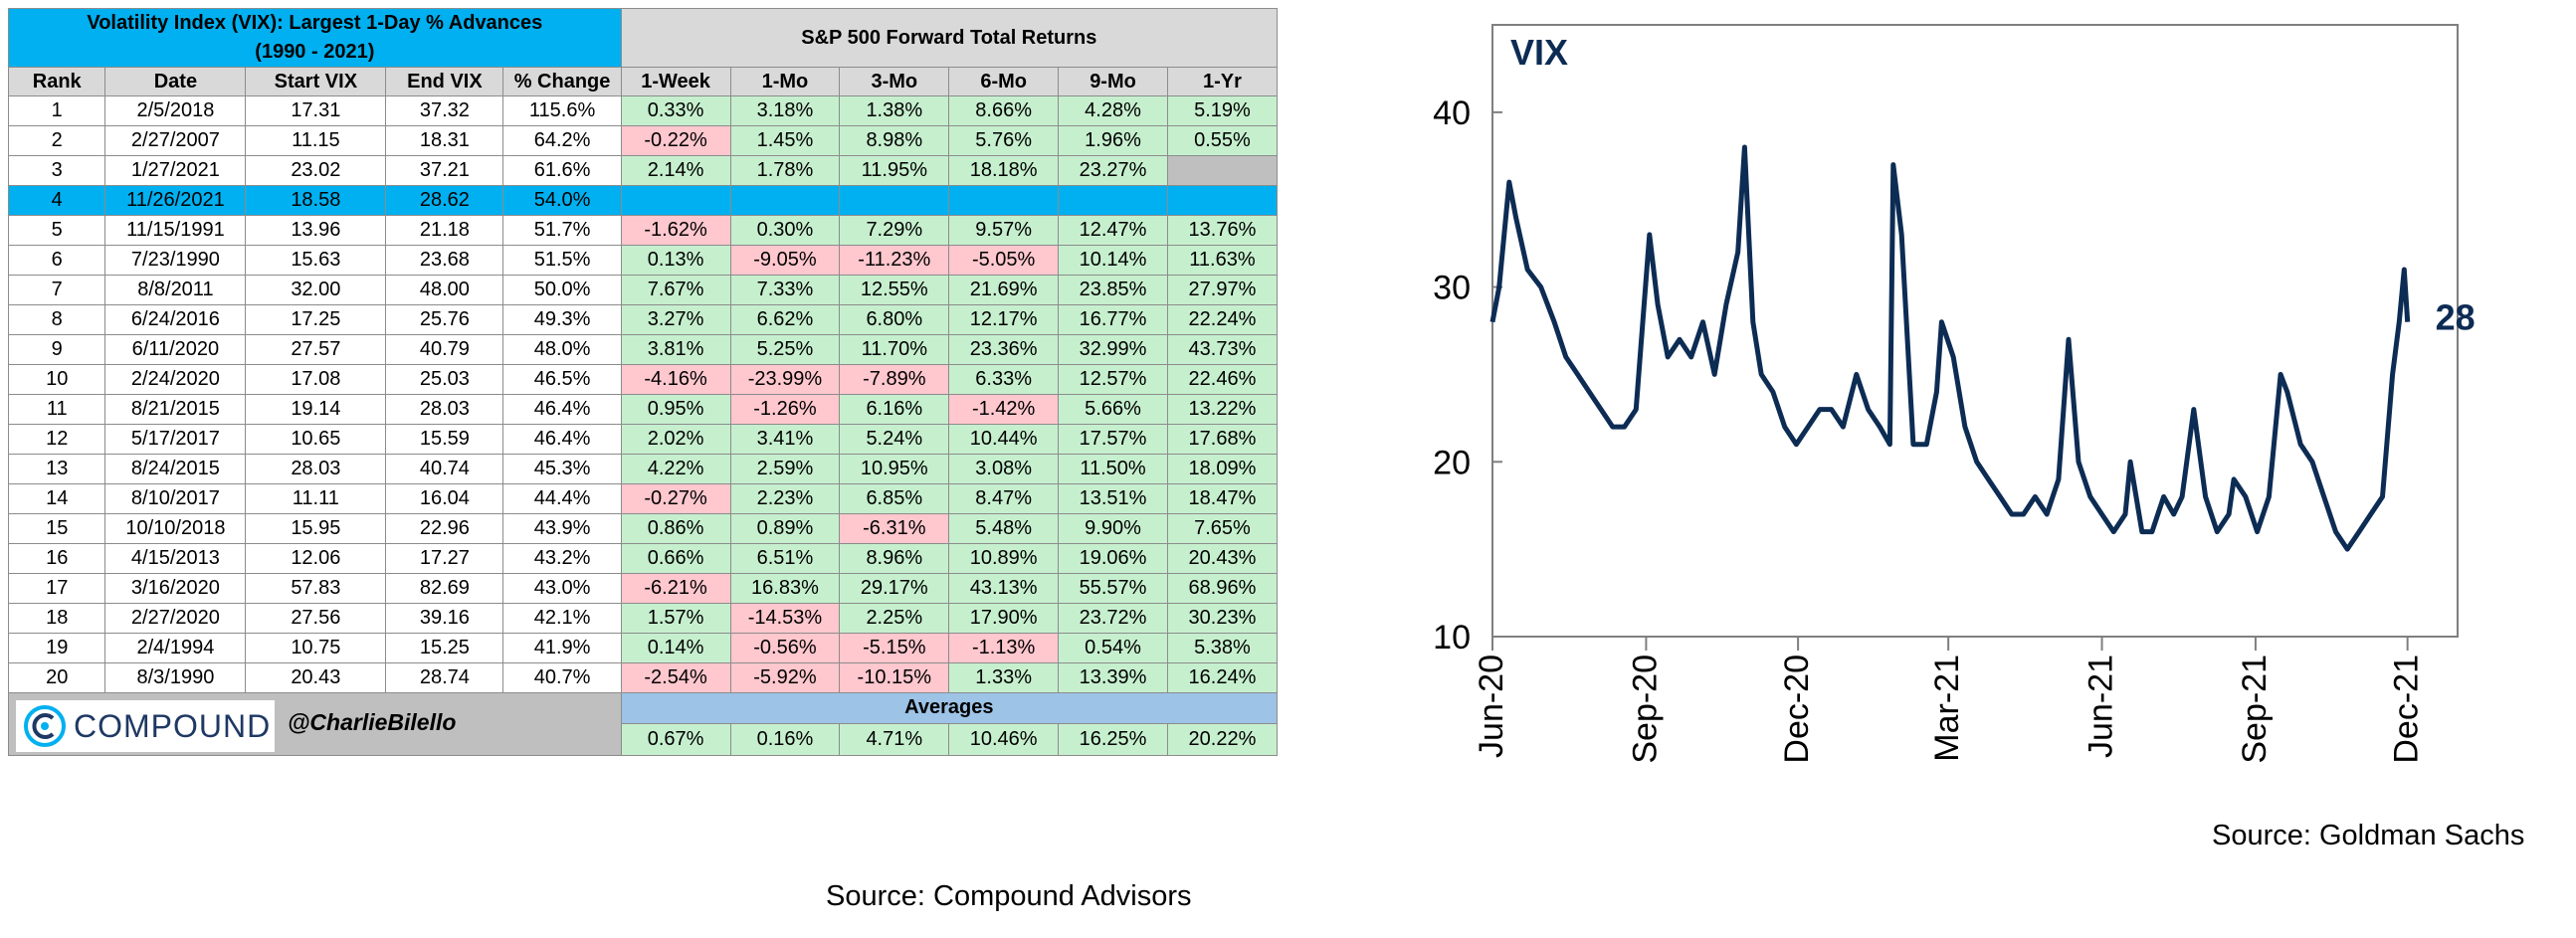 The image size is (2576, 938). Describe the element at coordinates (562, 230) in the screenshot. I see `pct-change-cell: 51.7%` at that location.